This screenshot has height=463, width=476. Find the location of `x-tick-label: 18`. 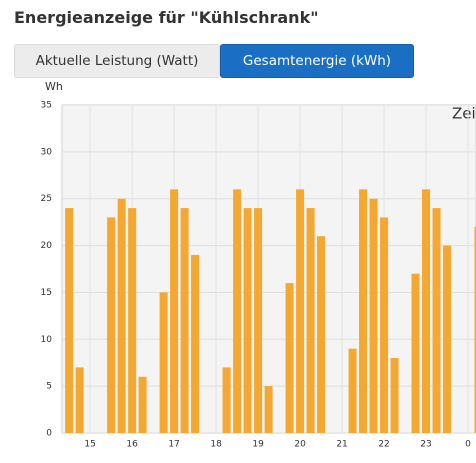

x-tick-label: 18 is located at coordinates (216, 445).